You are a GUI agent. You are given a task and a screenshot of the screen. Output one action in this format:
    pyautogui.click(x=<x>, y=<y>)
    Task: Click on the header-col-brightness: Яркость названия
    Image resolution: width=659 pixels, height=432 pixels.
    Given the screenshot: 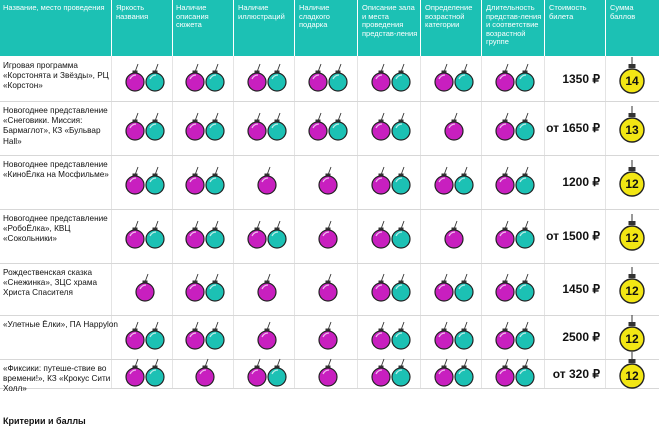 What is the action you would take?
    pyautogui.click(x=132, y=12)
    